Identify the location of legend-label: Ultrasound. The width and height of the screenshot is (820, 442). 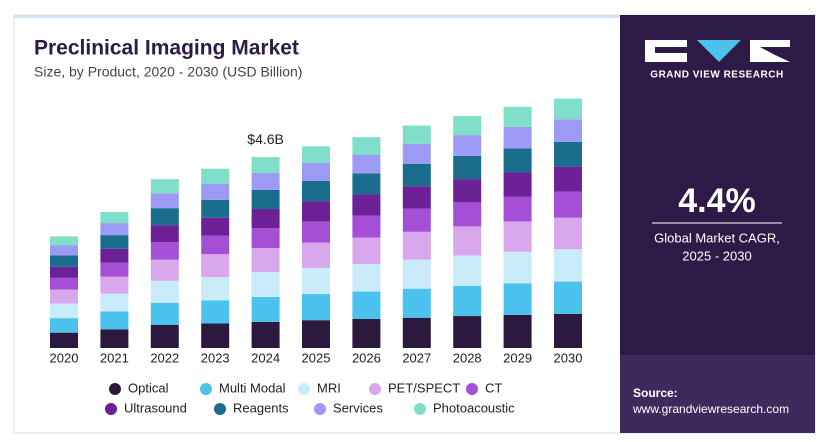
(155, 407).